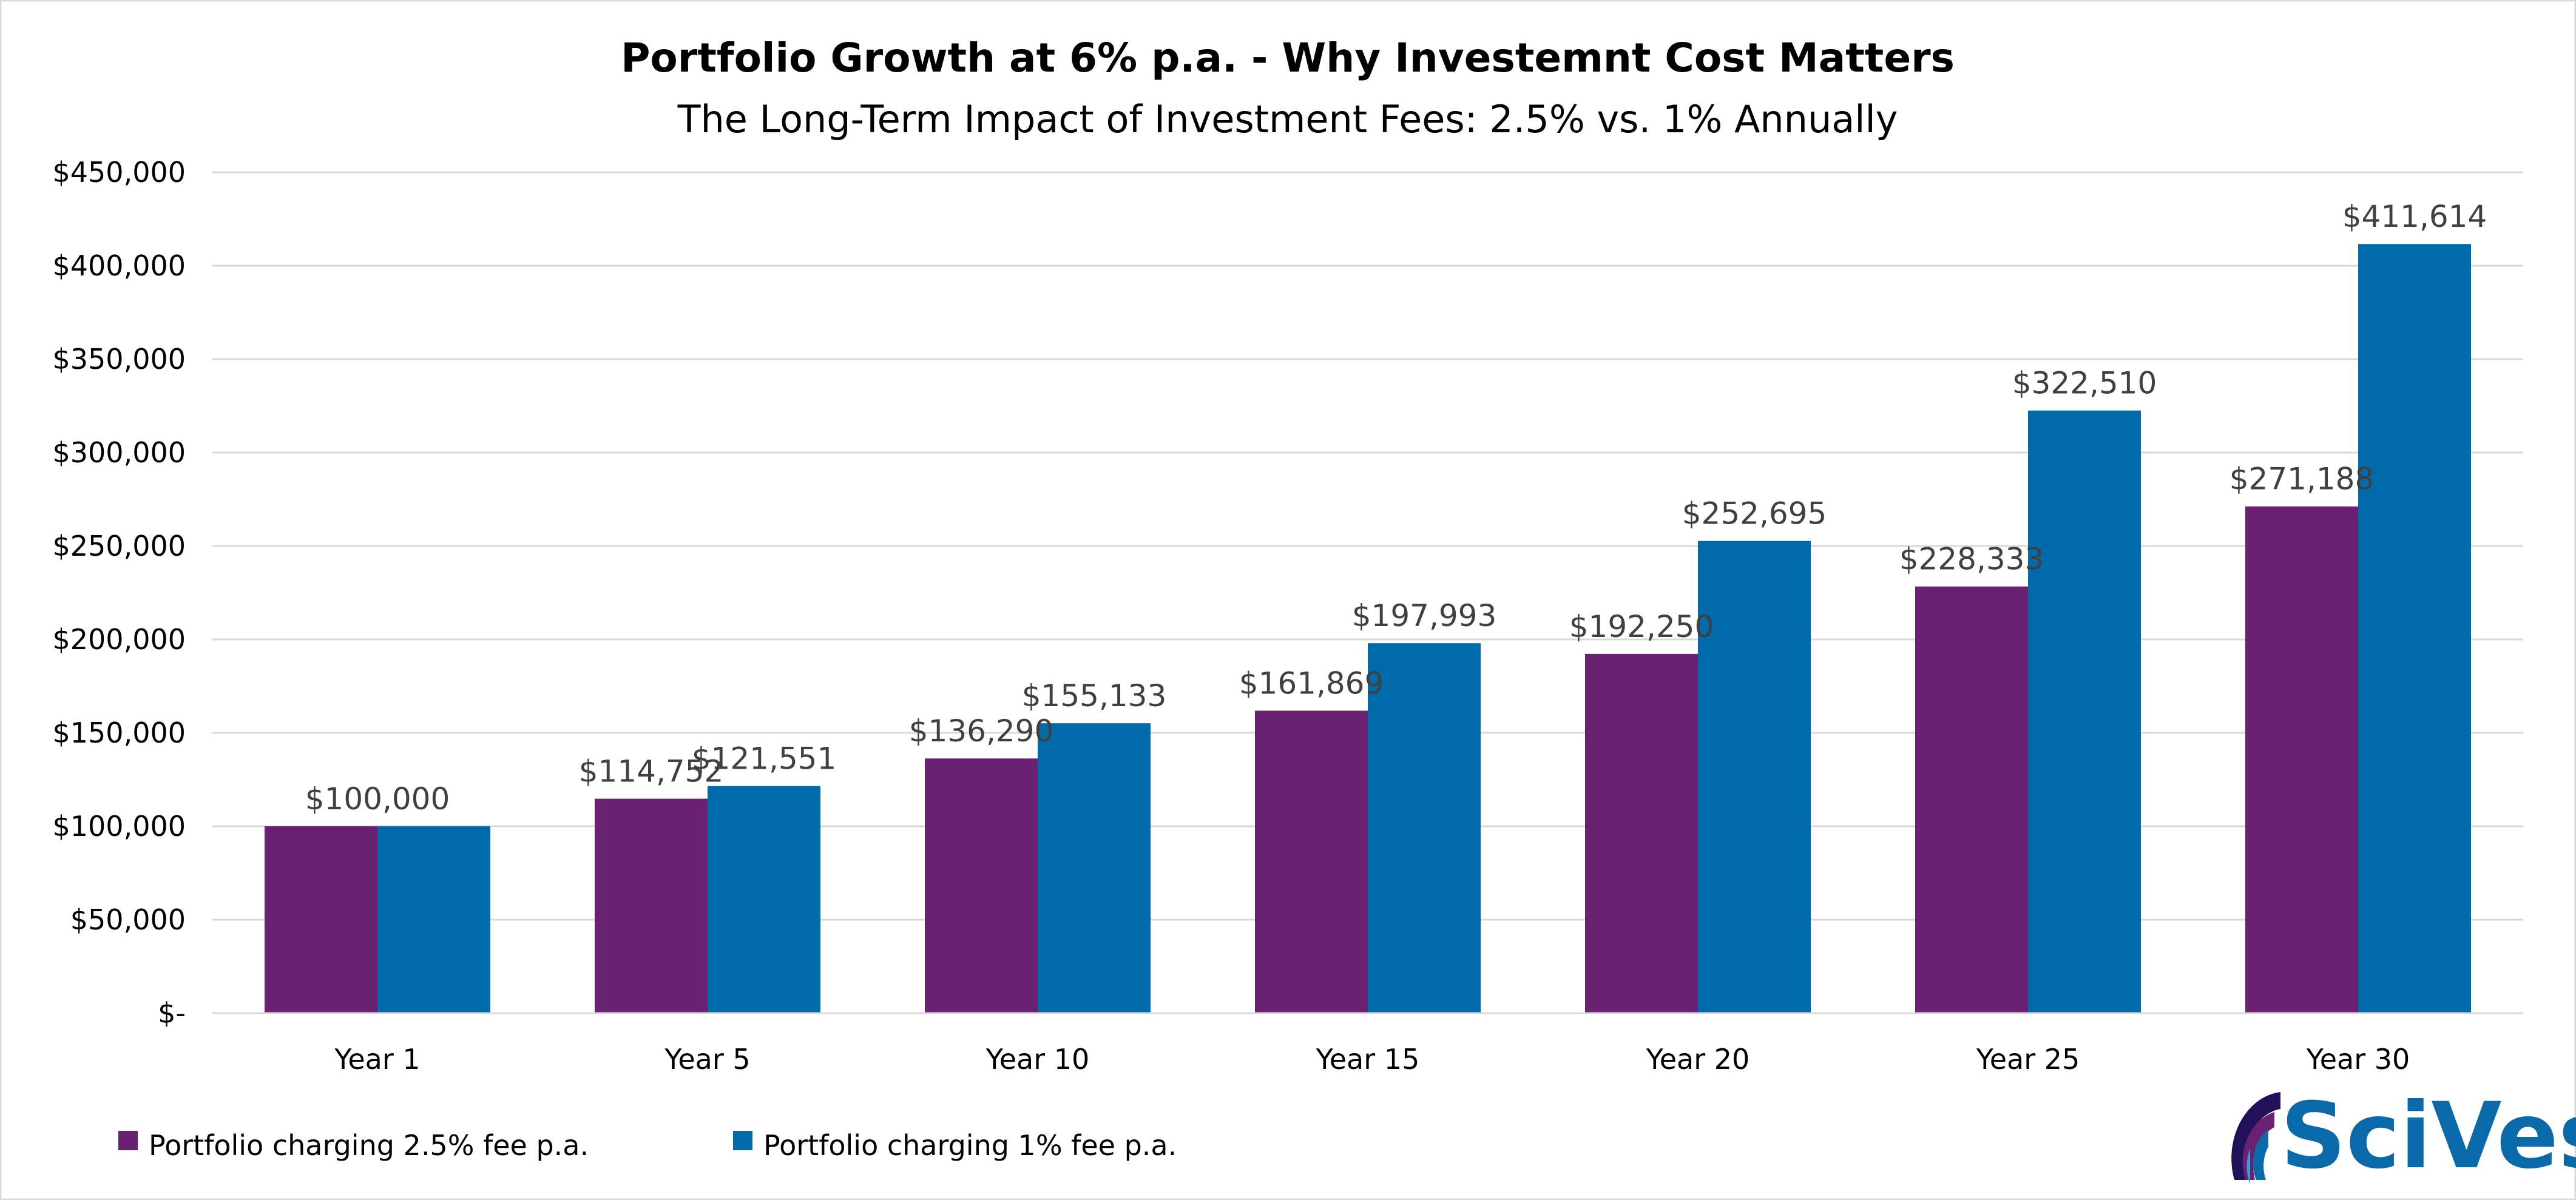 The image size is (2576, 1200). Describe the element at coordinates (119, 453) in the screenshot. I see `y-tick-label: $300,000` at that location.